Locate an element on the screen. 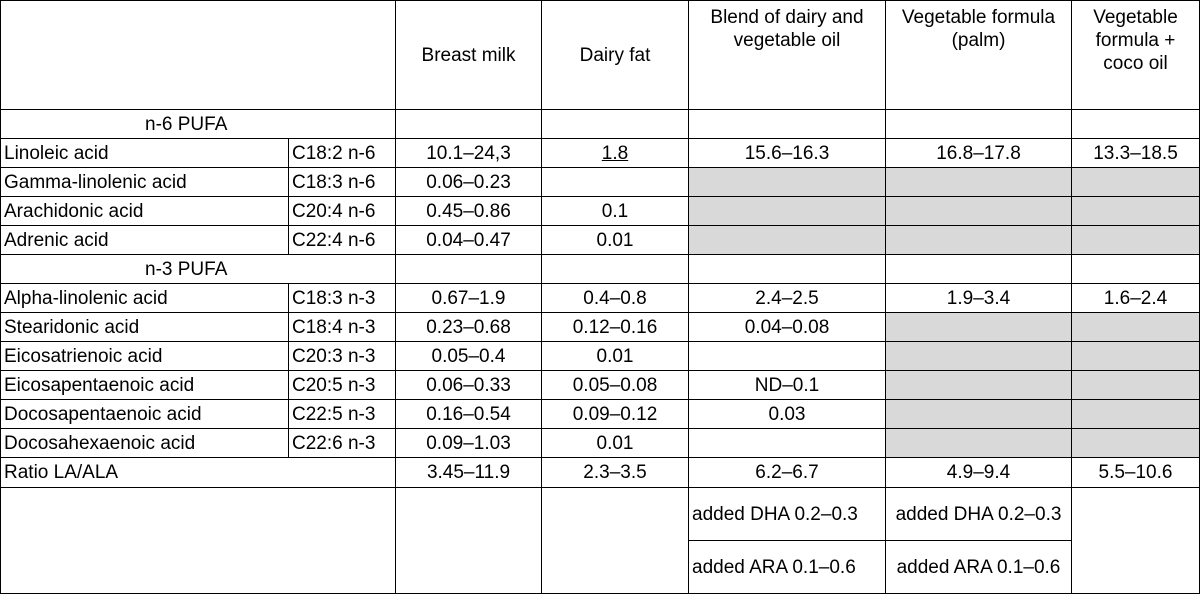  section-label-n6: n-6 PUFA is located at coordinates (198, 124).